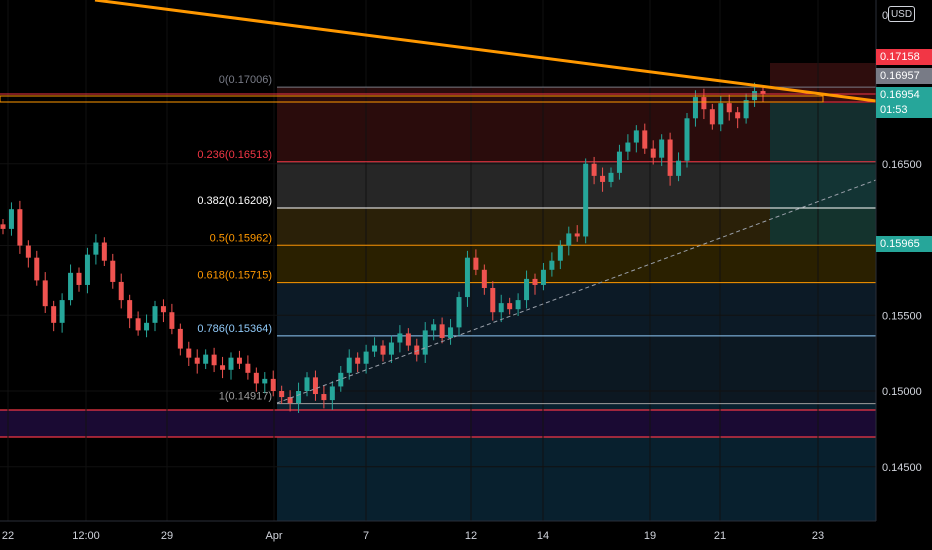  I want to click on x-tick-2: 29, so click(167, 536).